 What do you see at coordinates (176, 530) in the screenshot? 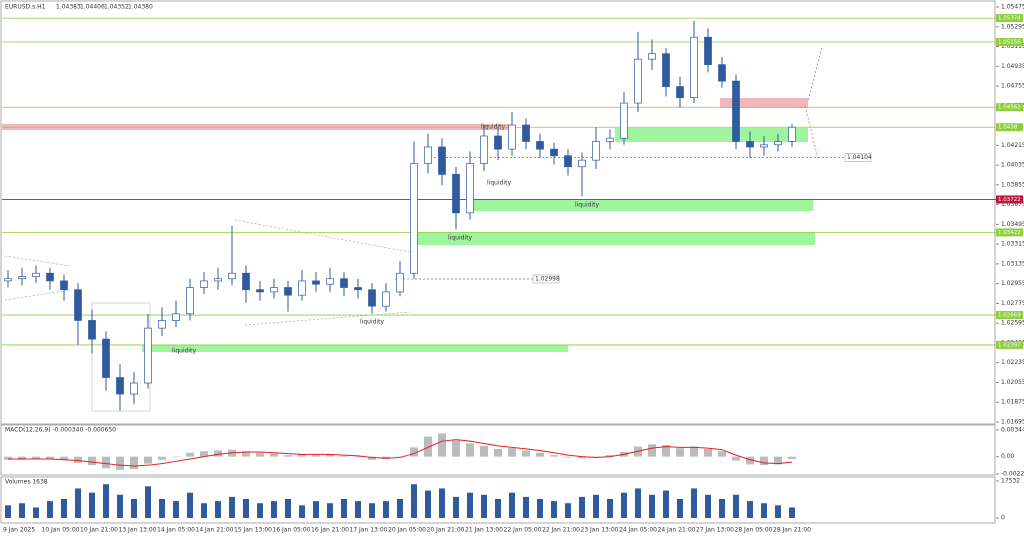
I see `x-tick-label: 14 Jan 05:00` at bounding box center [176, 530].